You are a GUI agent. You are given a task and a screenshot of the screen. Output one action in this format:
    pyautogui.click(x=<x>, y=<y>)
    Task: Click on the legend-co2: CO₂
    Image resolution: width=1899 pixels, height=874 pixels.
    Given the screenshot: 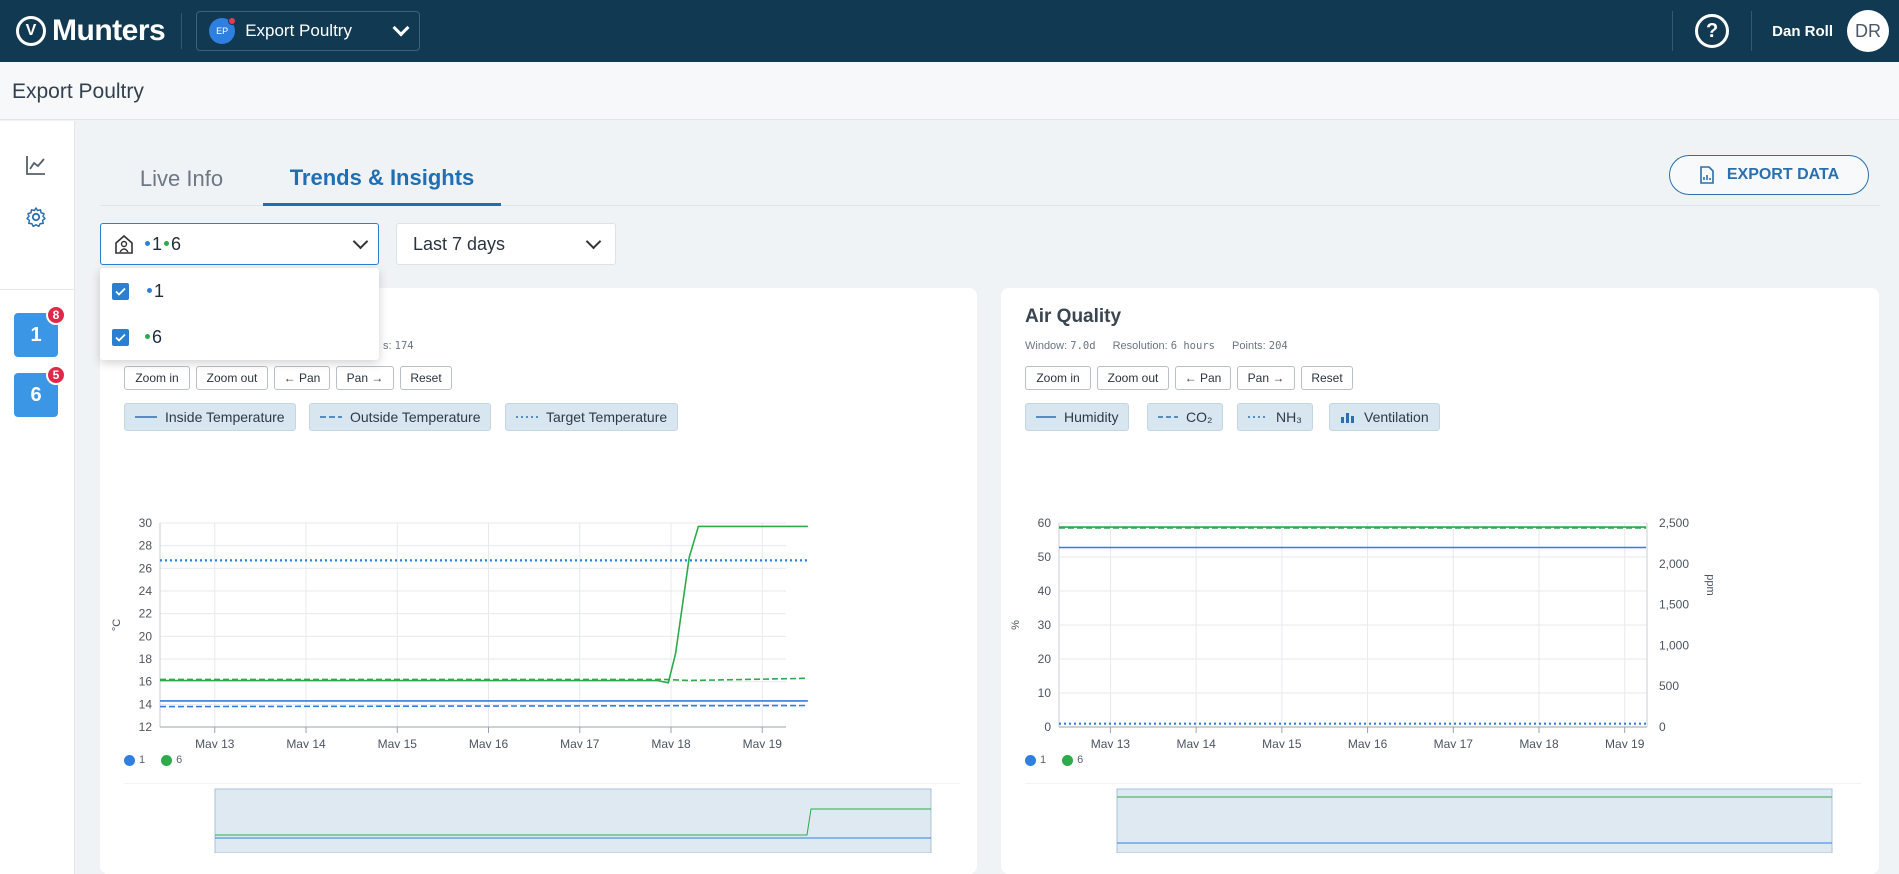 What is the action you would take?
    pyautogui.click(x=1185, y=417)
    